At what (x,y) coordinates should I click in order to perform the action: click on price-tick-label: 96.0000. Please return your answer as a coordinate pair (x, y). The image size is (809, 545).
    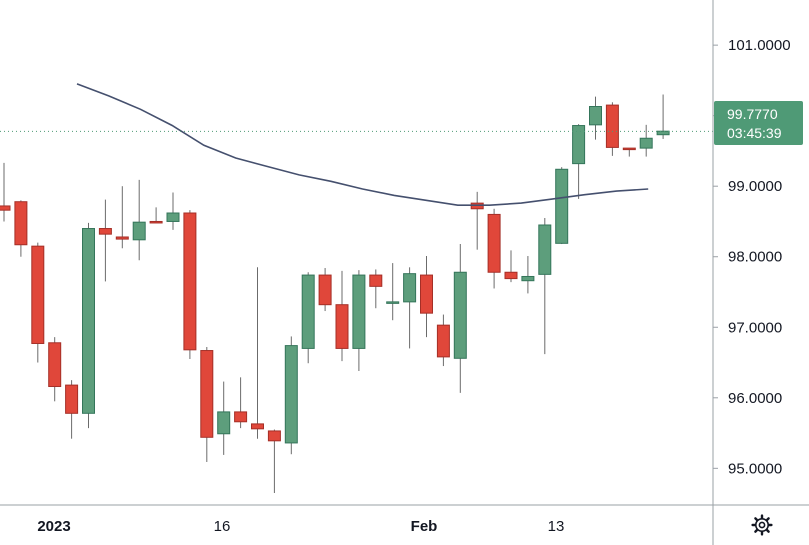
    Looking at the image, I should click on (755, 398).